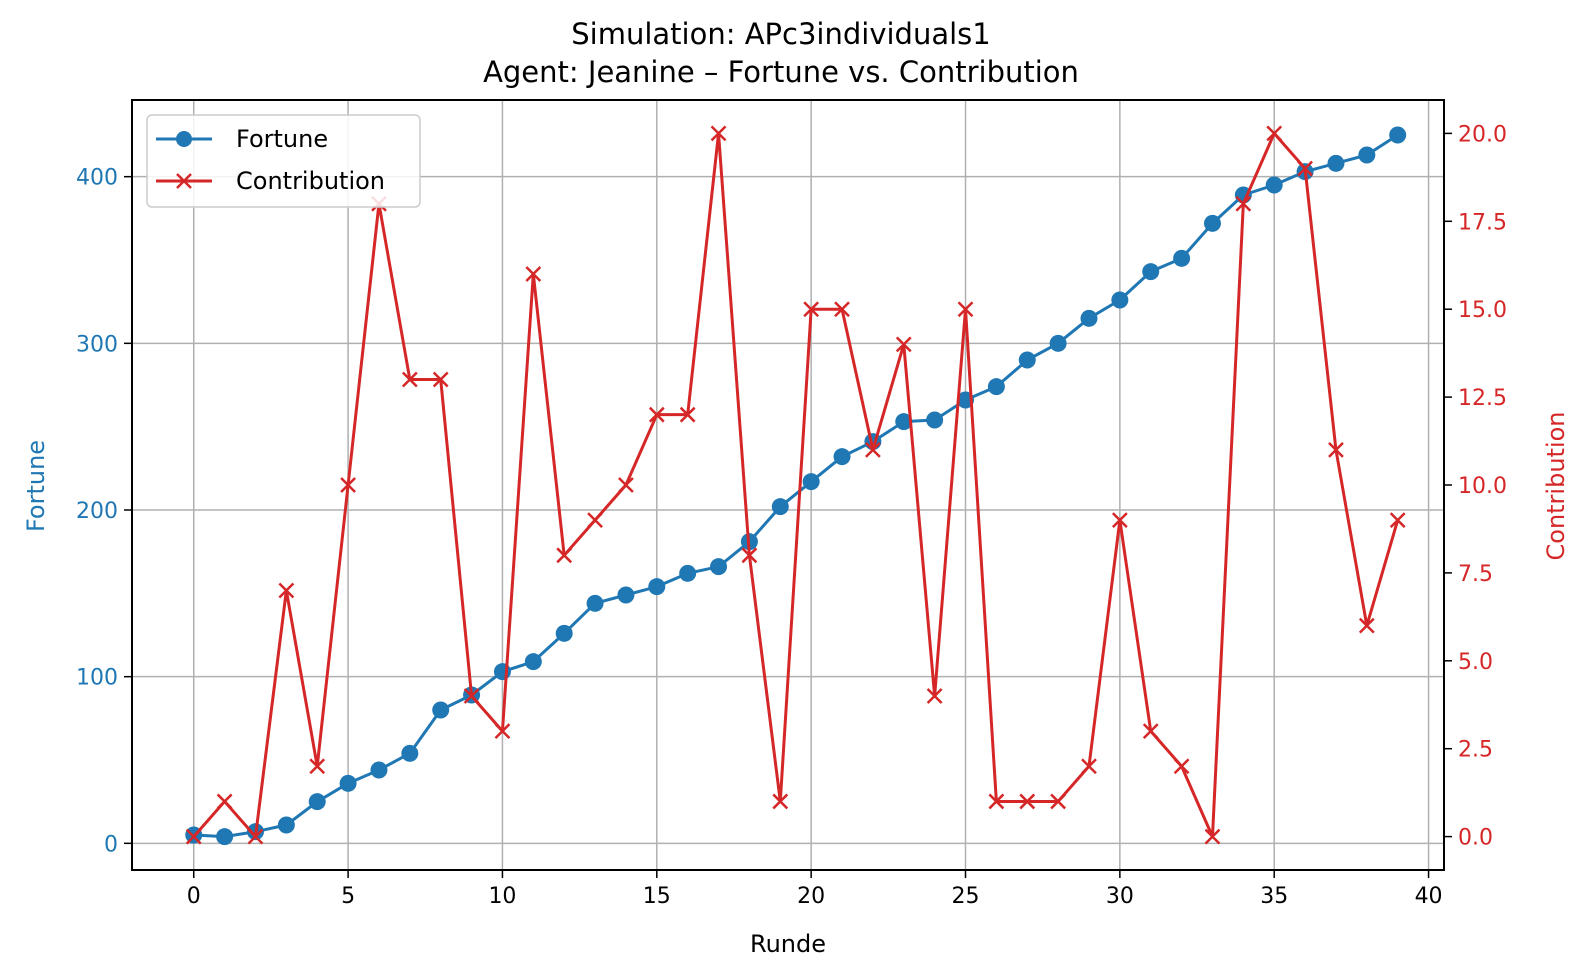 This screenshot has width=1580, height=974. What do you see at coordinates (97, 678) in the screenshot?
I see `y-left-tick-label: 100` at bounding box center [97, 678].